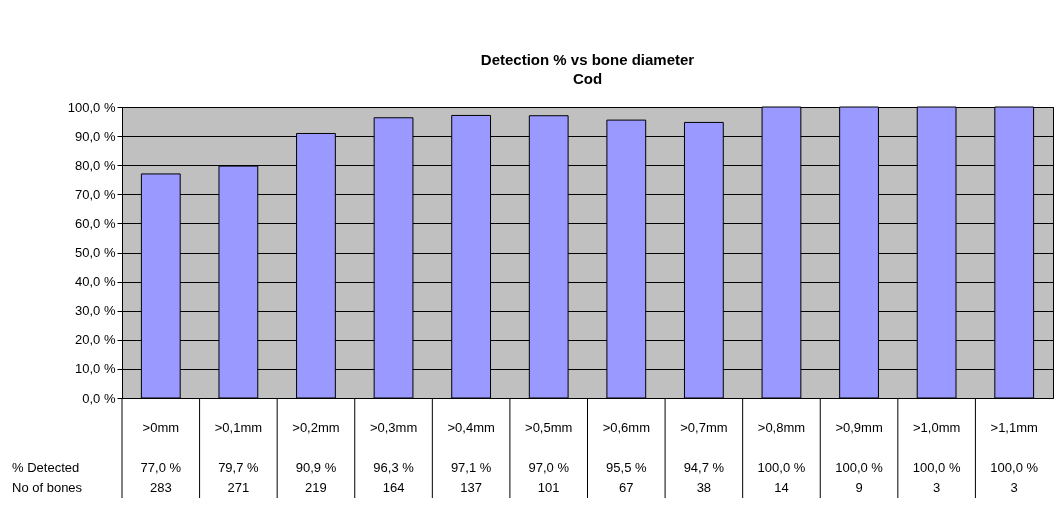 The height and width of the screenshot is (518, 1058). Describe the element at coordinates (626, 427) in the screenshot. I see `x-tick-label: >0,6mm` at that location.